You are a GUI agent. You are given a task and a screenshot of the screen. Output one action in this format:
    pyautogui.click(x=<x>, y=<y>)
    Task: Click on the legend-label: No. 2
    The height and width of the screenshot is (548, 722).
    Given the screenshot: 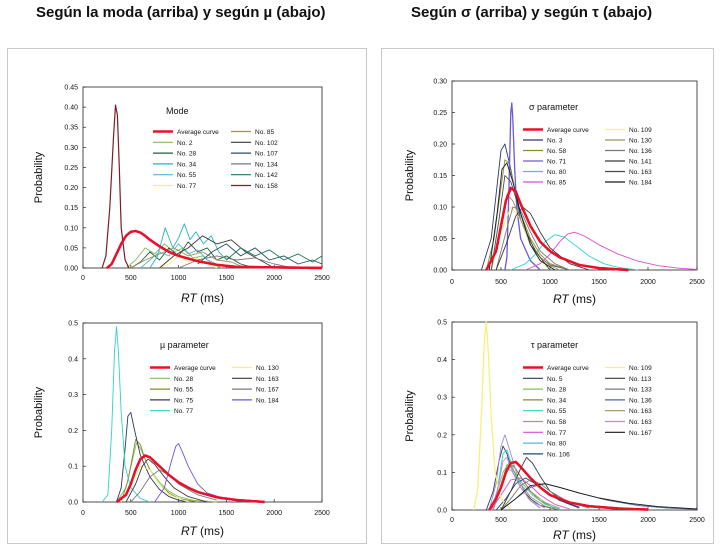 What is the action you would take?
    pyautogui.click(x=185, y=143)
    